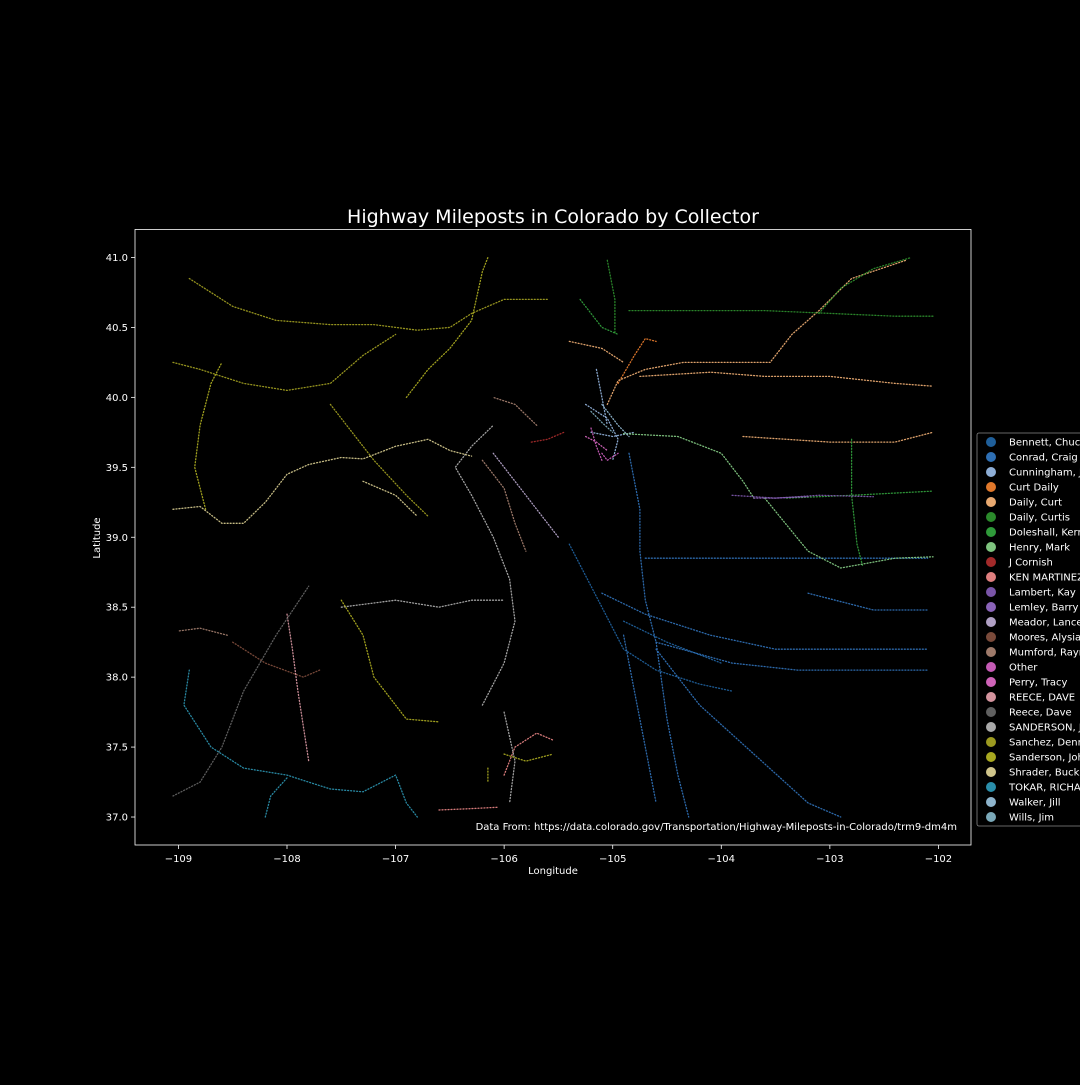 This screenshot has width=1080, height=1085. What do you see at coordinates (117, 608) in the screenshot?
I see `y-tick-label: 38.5` at bounding box center [117, 608].